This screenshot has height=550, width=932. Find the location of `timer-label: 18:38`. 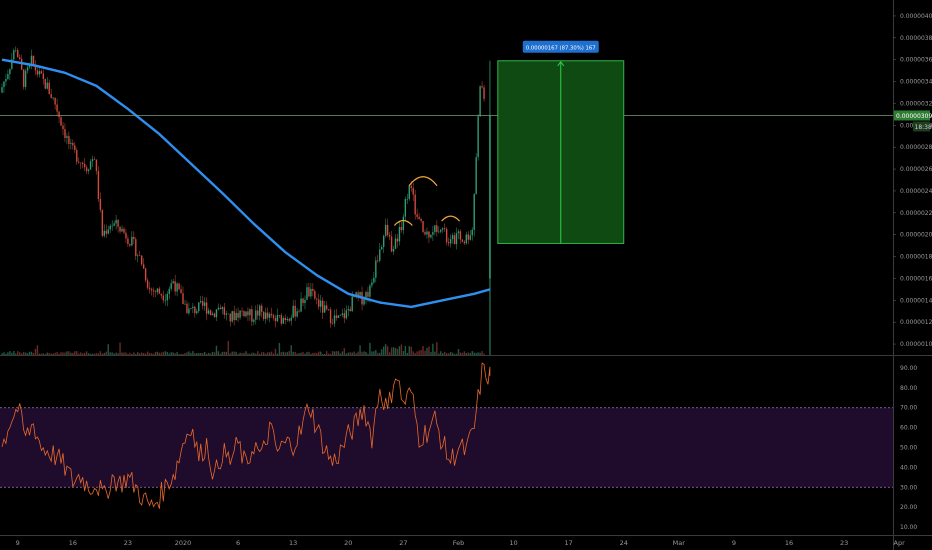

timer-label: 18:38 is located at coordinates (923, 127).